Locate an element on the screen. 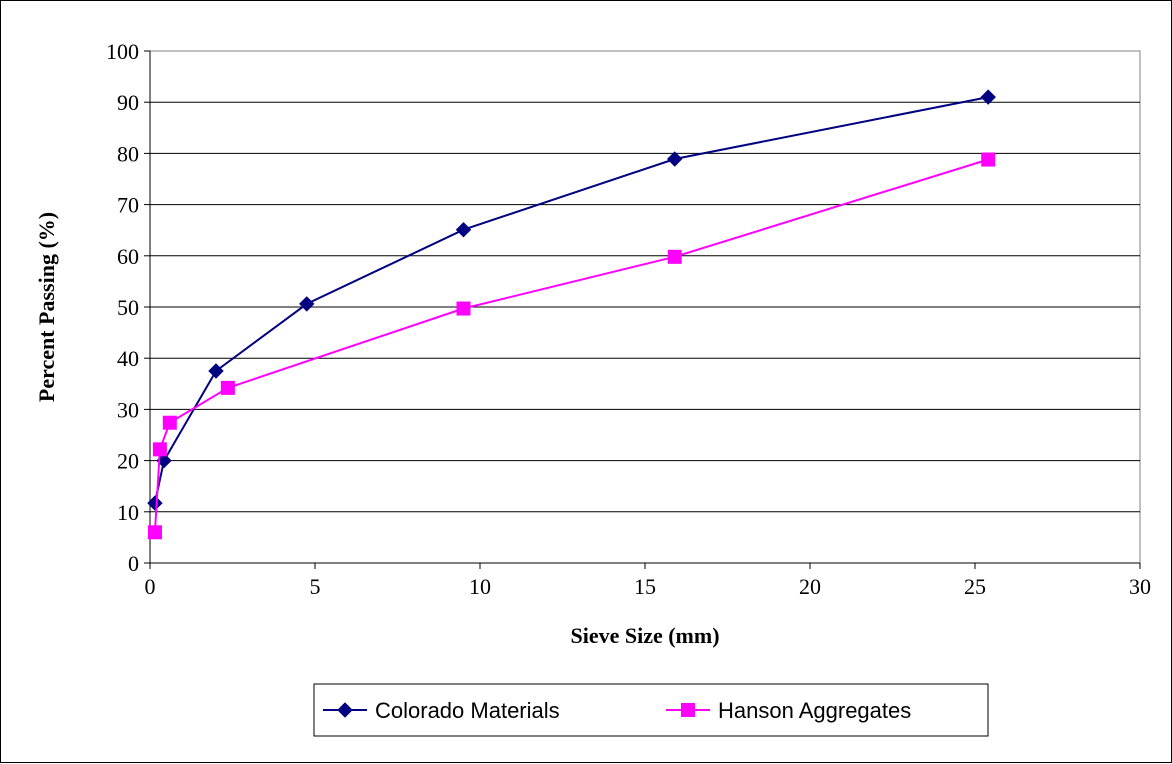 The width and height of the screenshot is (1172, 764). y-tick-label: 50 is located at coordinates (128, 307).